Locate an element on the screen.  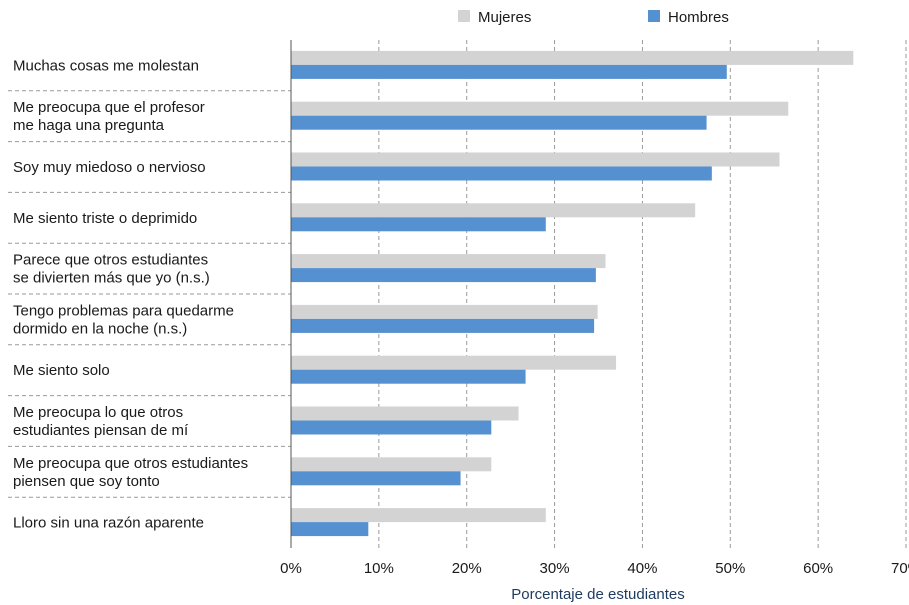
x-tick-label: 40% is located at coordinates (642, 568).